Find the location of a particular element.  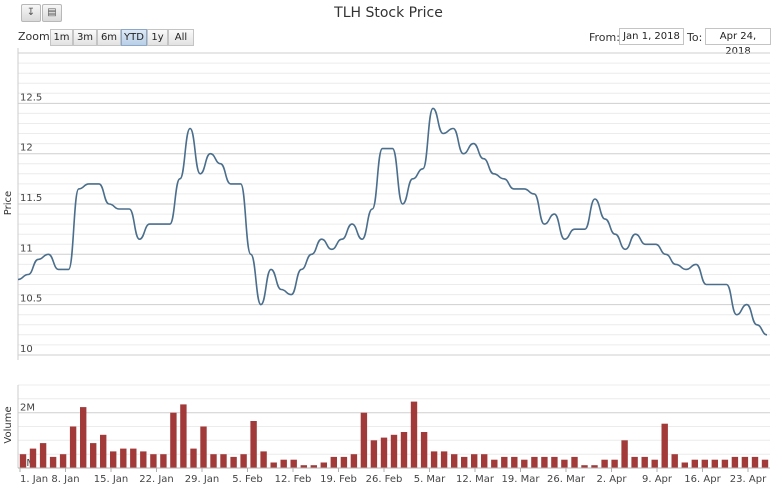

price-axis-label: Price is located at coordinates (8, 203).